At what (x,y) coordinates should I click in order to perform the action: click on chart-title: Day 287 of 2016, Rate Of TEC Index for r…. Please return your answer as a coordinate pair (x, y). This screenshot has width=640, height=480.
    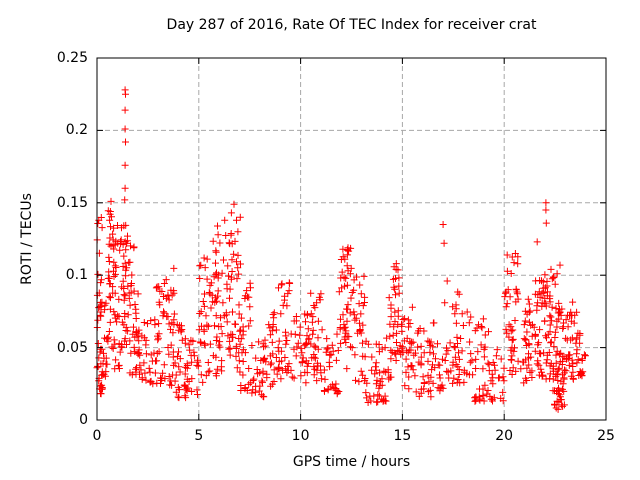
    Looking at the image, I should click on (351, 25).